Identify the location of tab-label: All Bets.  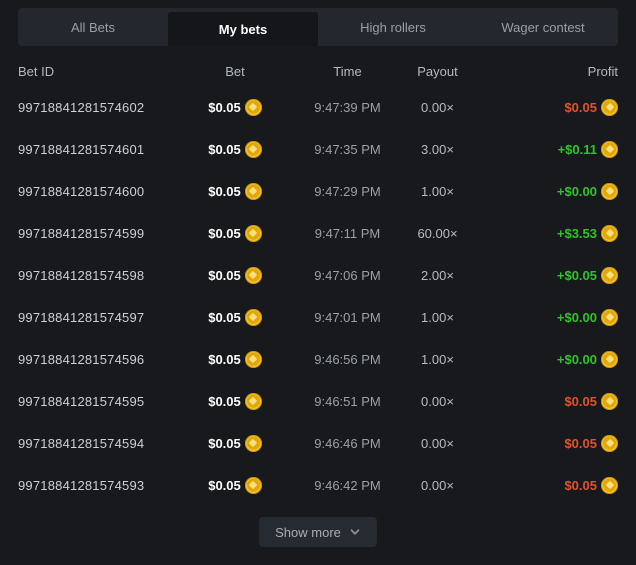
(93, 27).